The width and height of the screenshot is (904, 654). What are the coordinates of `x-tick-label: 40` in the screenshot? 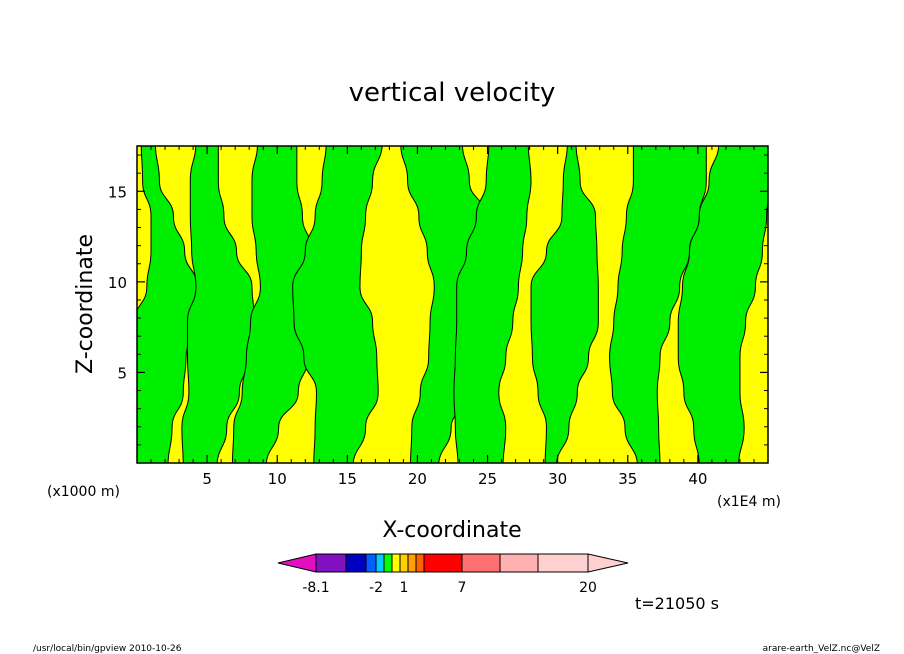 It's located at (697, 479).